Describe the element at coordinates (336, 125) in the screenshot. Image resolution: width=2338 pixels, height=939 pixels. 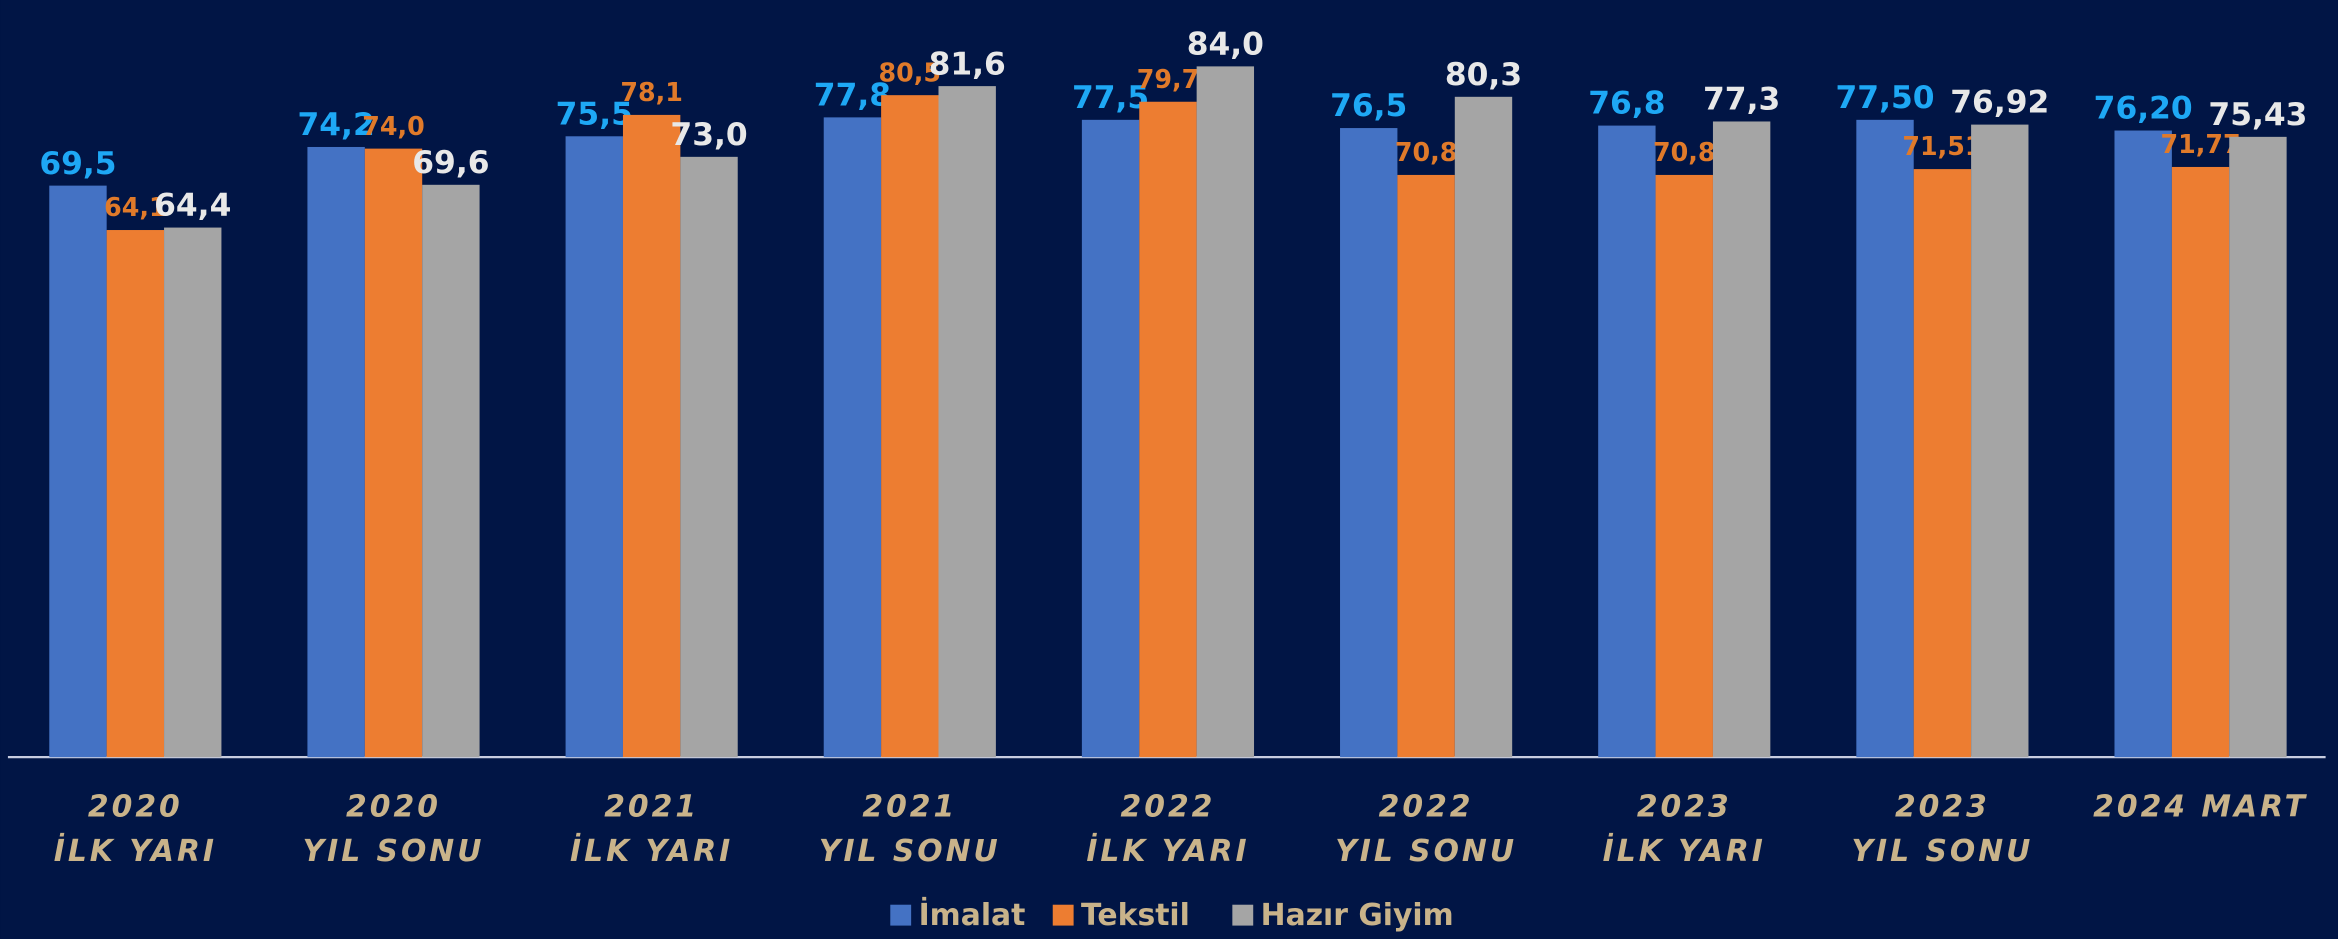
I see `data-label: 74,2` at that location.